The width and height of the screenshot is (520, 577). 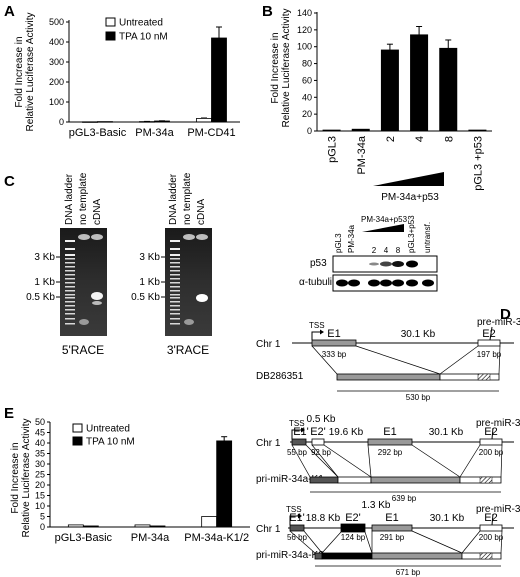 What do you see at coordinates (211, 133) in the screenshot?
I see `xlabel-a: PM-CD41` at bounding box center [211, 133].